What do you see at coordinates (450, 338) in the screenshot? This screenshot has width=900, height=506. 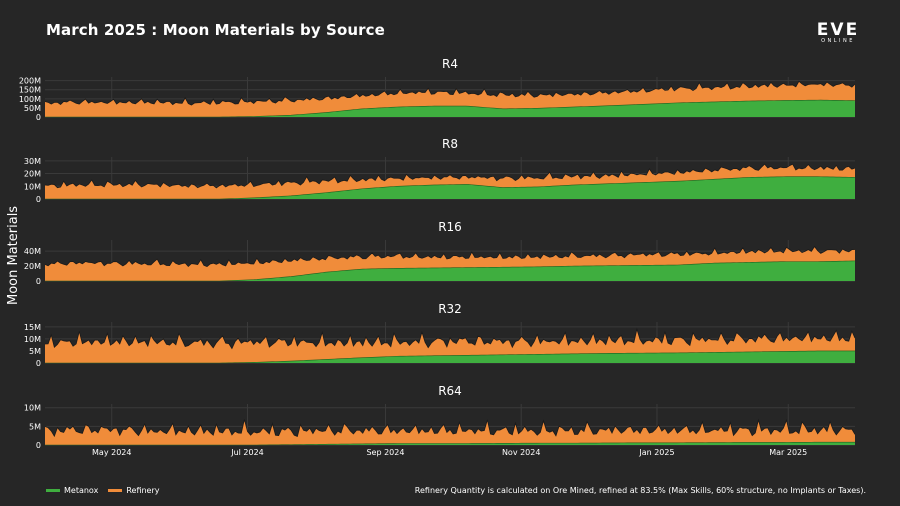 I see `outline-total-r32` at bounding box center [450, 338].